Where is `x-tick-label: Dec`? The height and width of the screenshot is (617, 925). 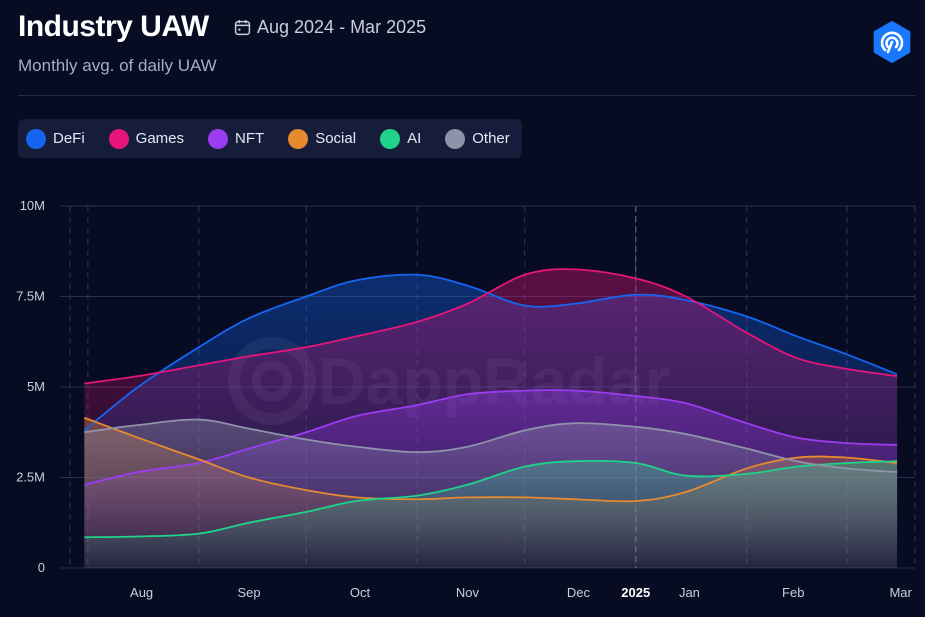 x-tick-label: Dec is located at coordinates (579, 592).